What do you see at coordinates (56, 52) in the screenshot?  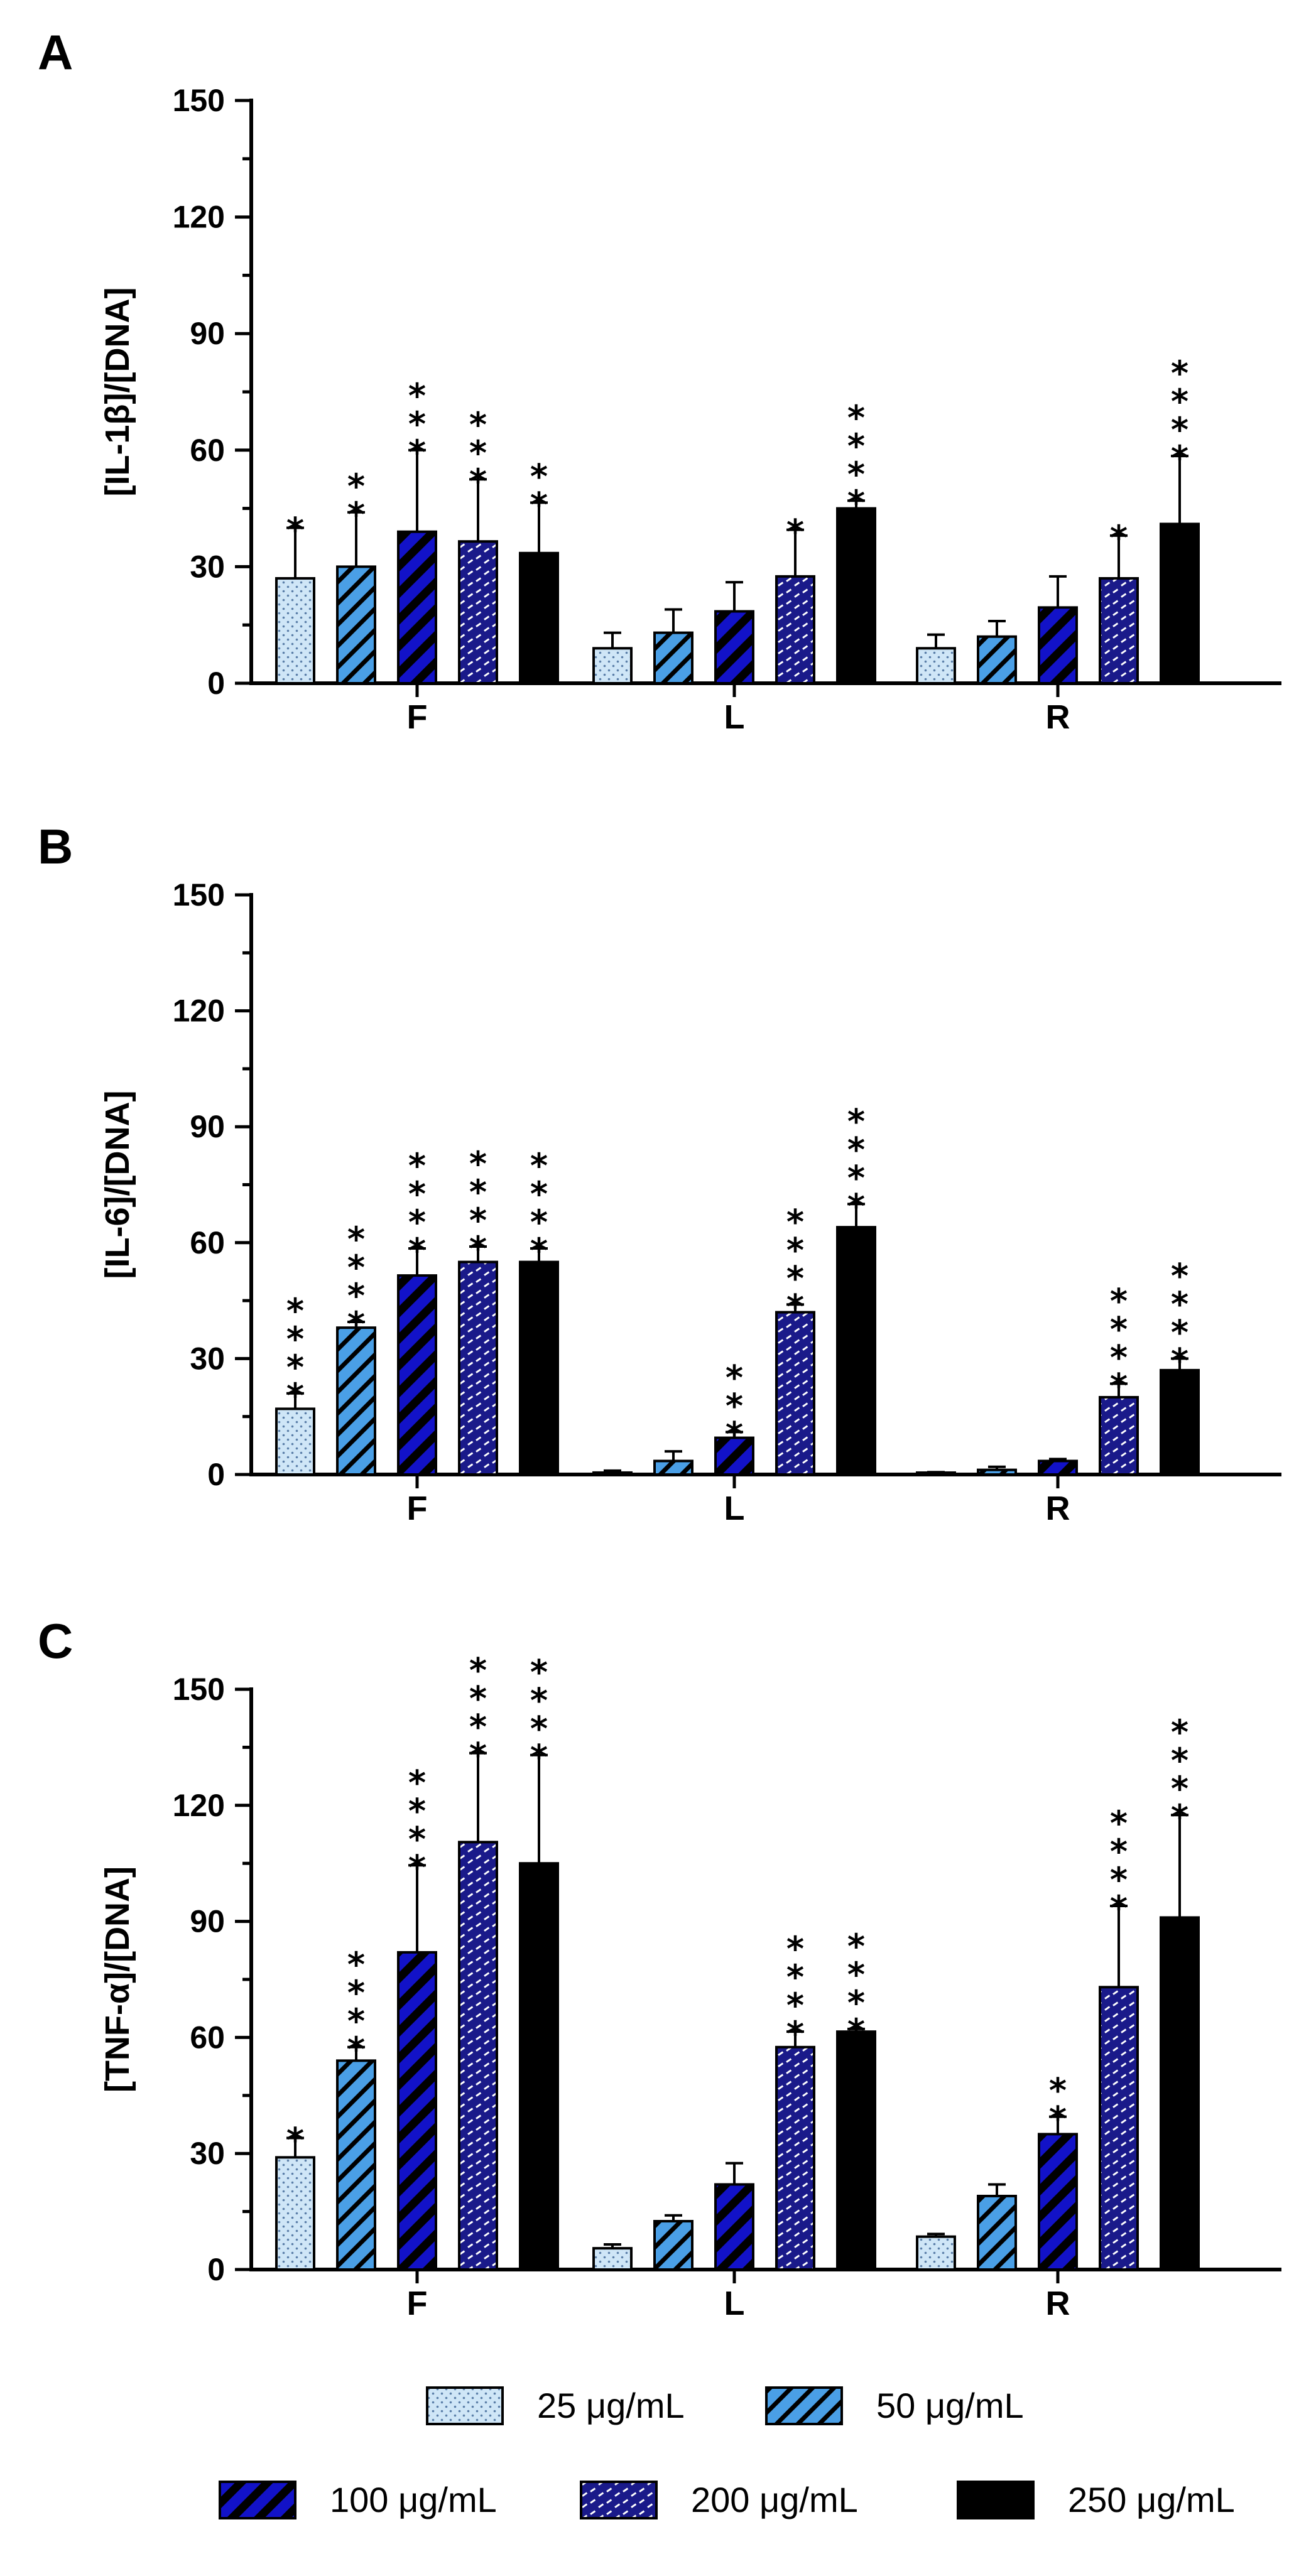 I see `panel-letter: A` at bounding box center [56, 52].